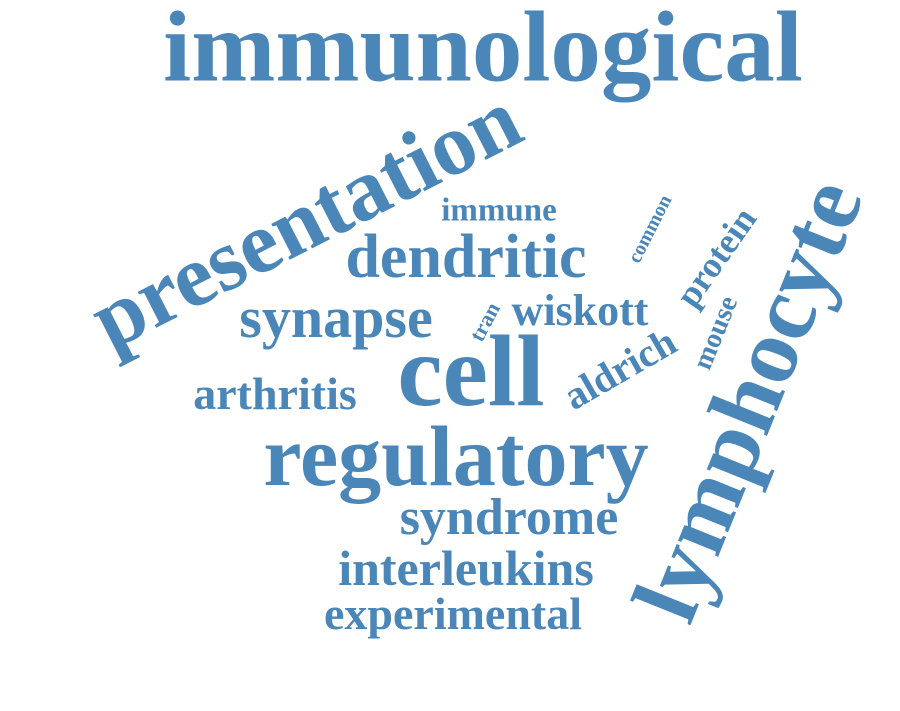  What do you see at coordinates (580, 310) in the screenshot?
I see `word-wiskott: wiskott` at bounding box center [580, 310].